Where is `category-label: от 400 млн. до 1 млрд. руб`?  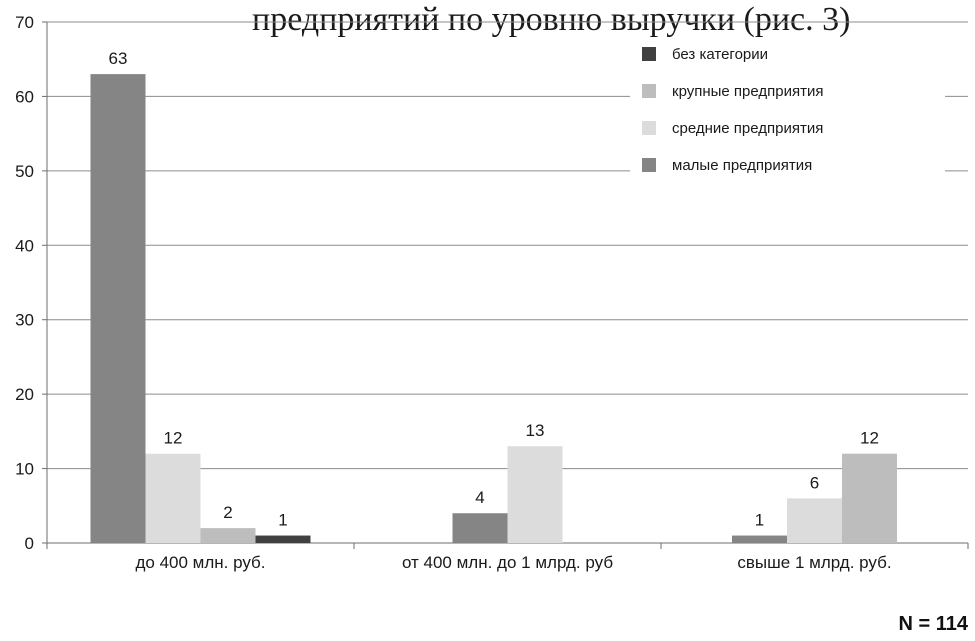 category-label: от 400 млн. до 1 млрд. руб is located at coordinates (507, 562).